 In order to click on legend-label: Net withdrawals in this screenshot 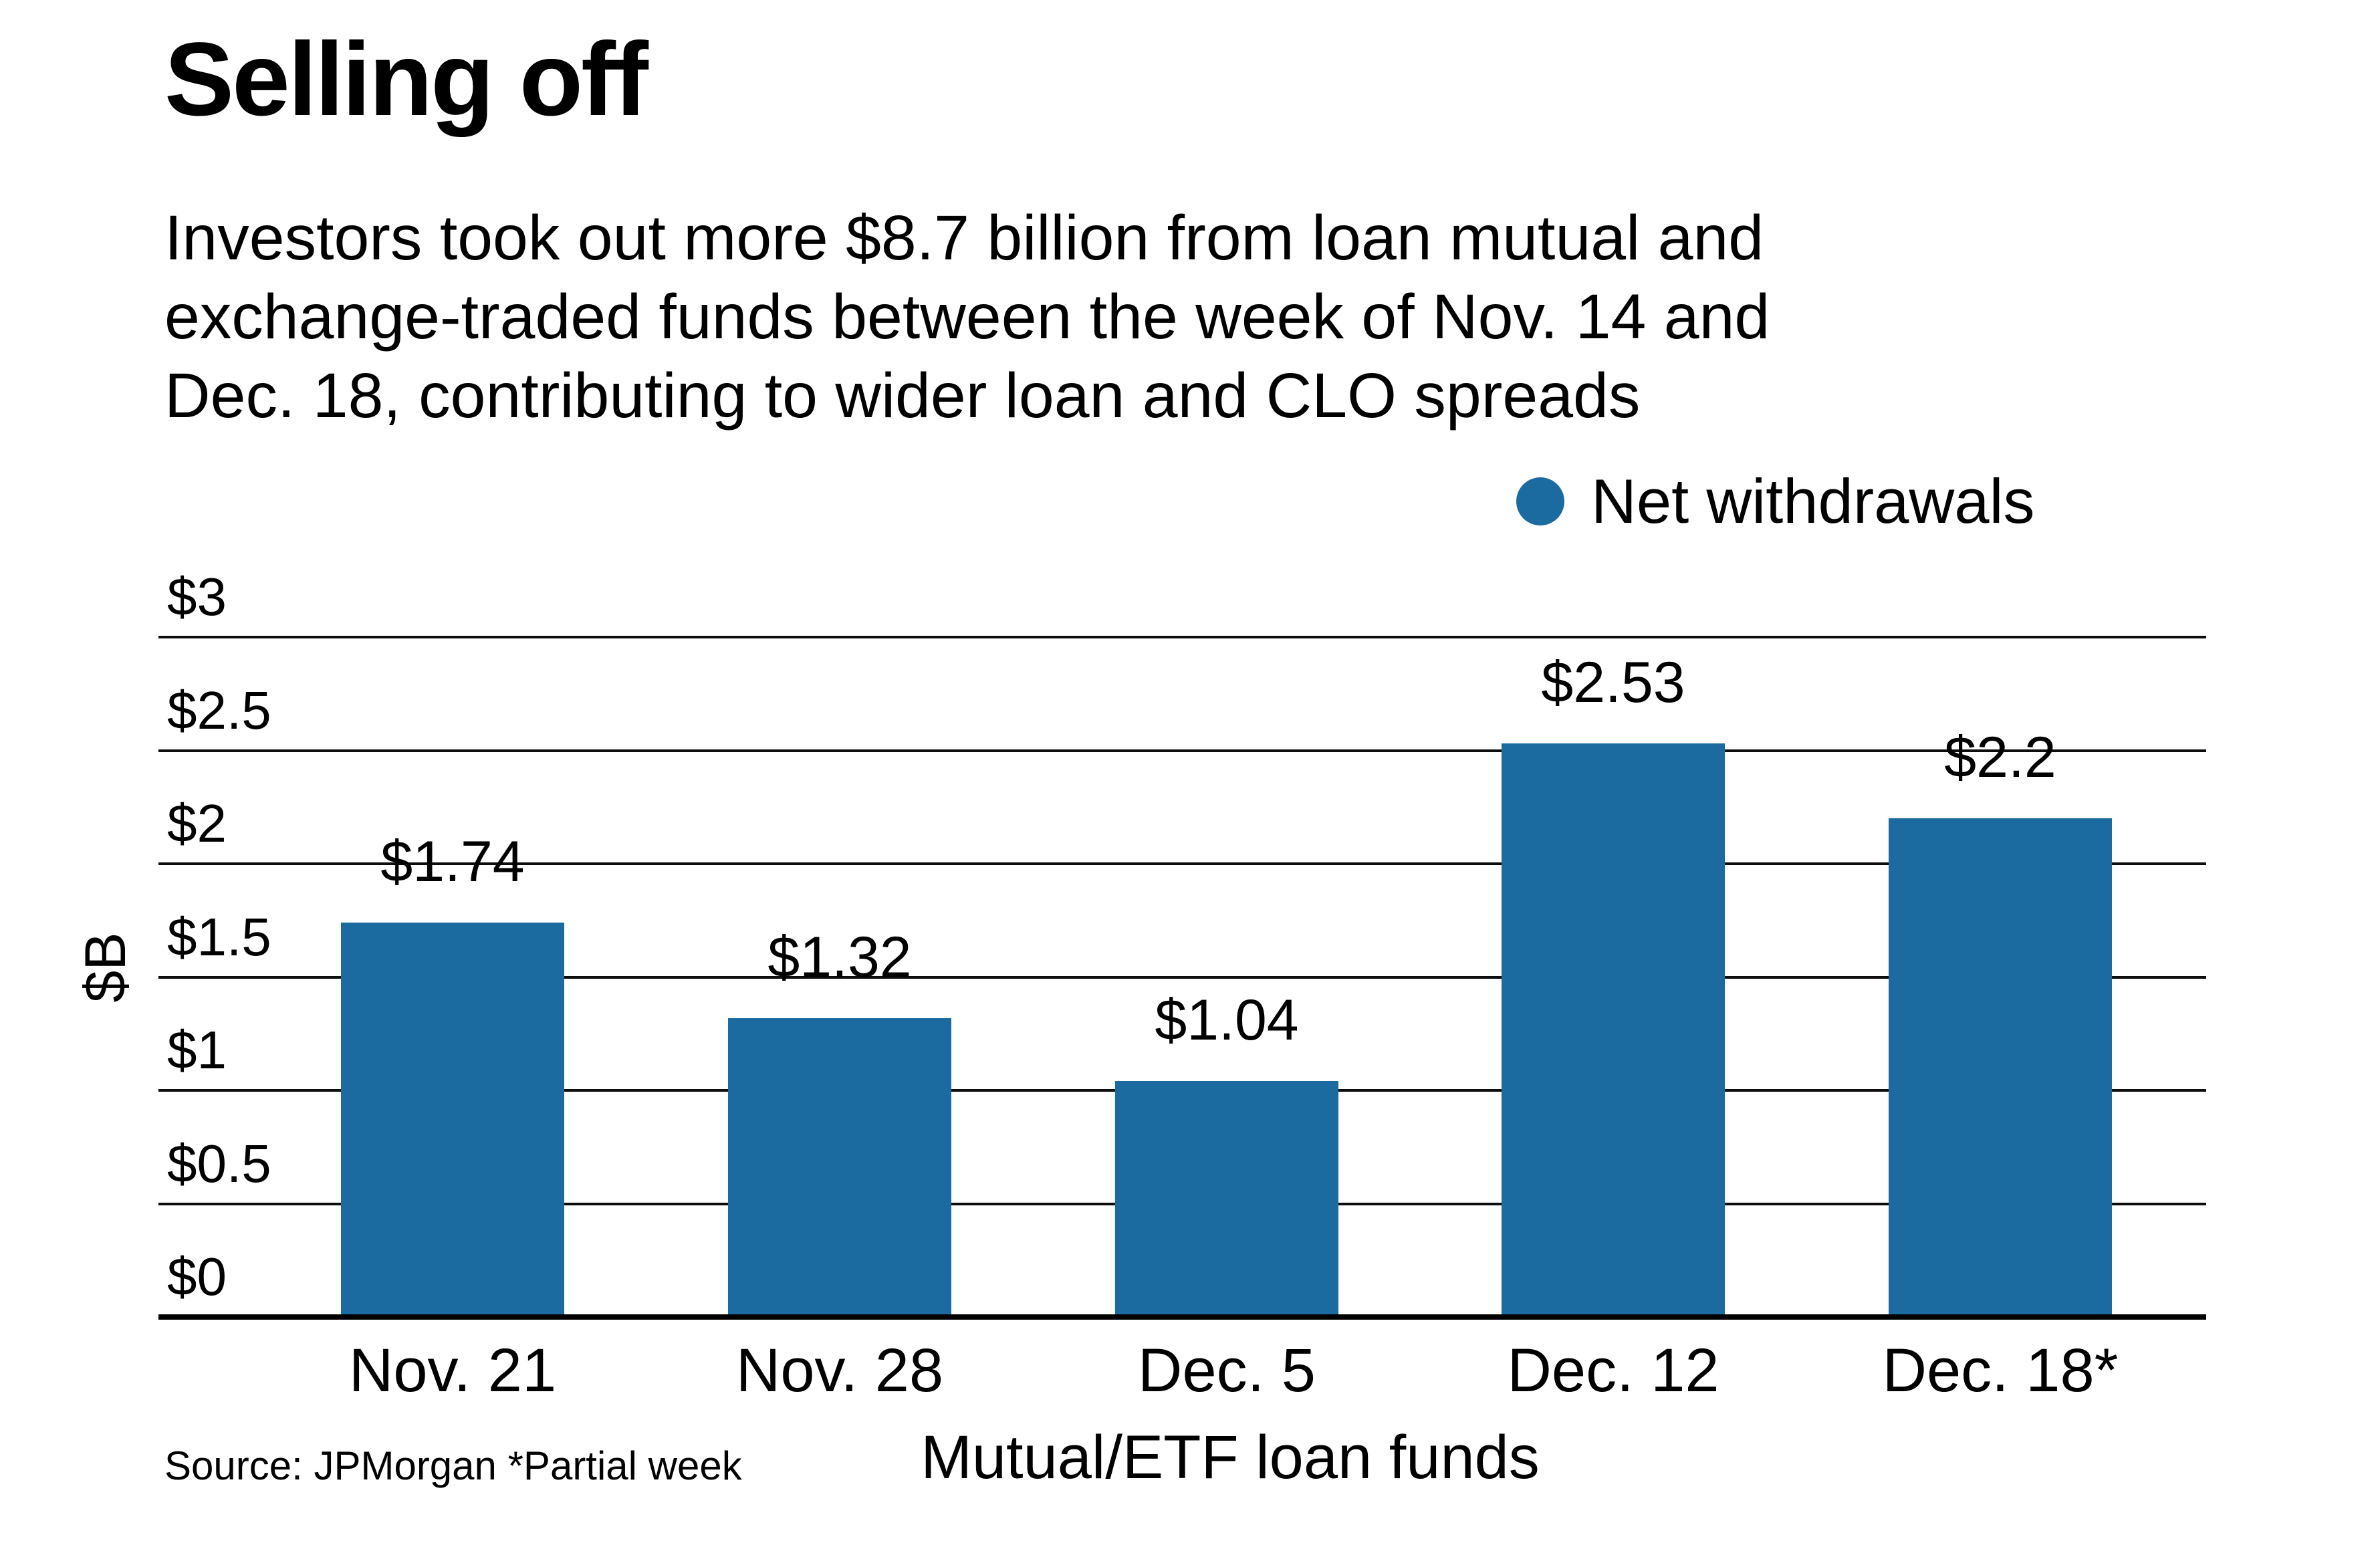, I will do `click(1813, 501)`.